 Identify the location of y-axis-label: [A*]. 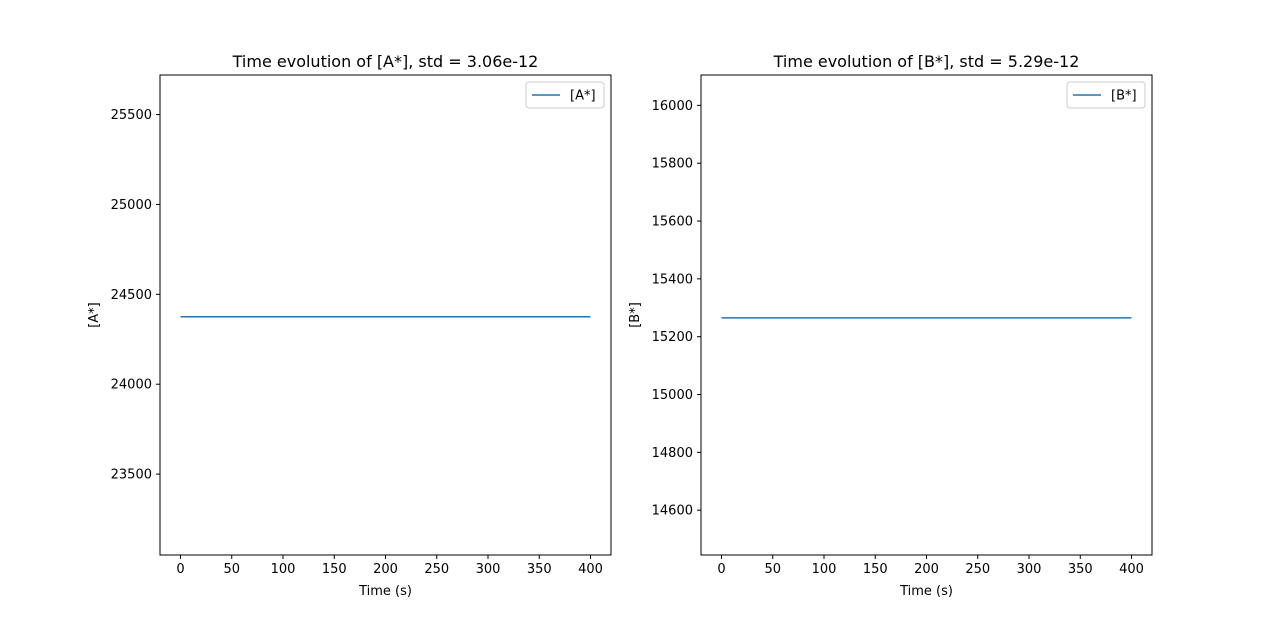
(94, 315).